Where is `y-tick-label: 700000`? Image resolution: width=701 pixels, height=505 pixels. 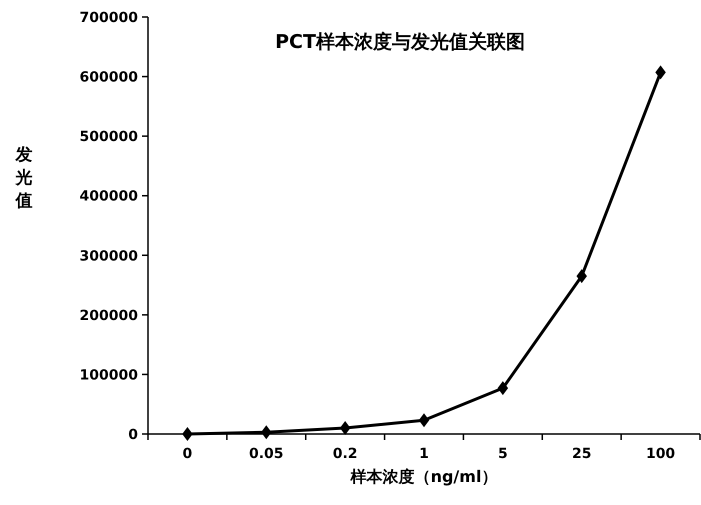
y-tick-label: 700000 is located at coordinates (109, 18).